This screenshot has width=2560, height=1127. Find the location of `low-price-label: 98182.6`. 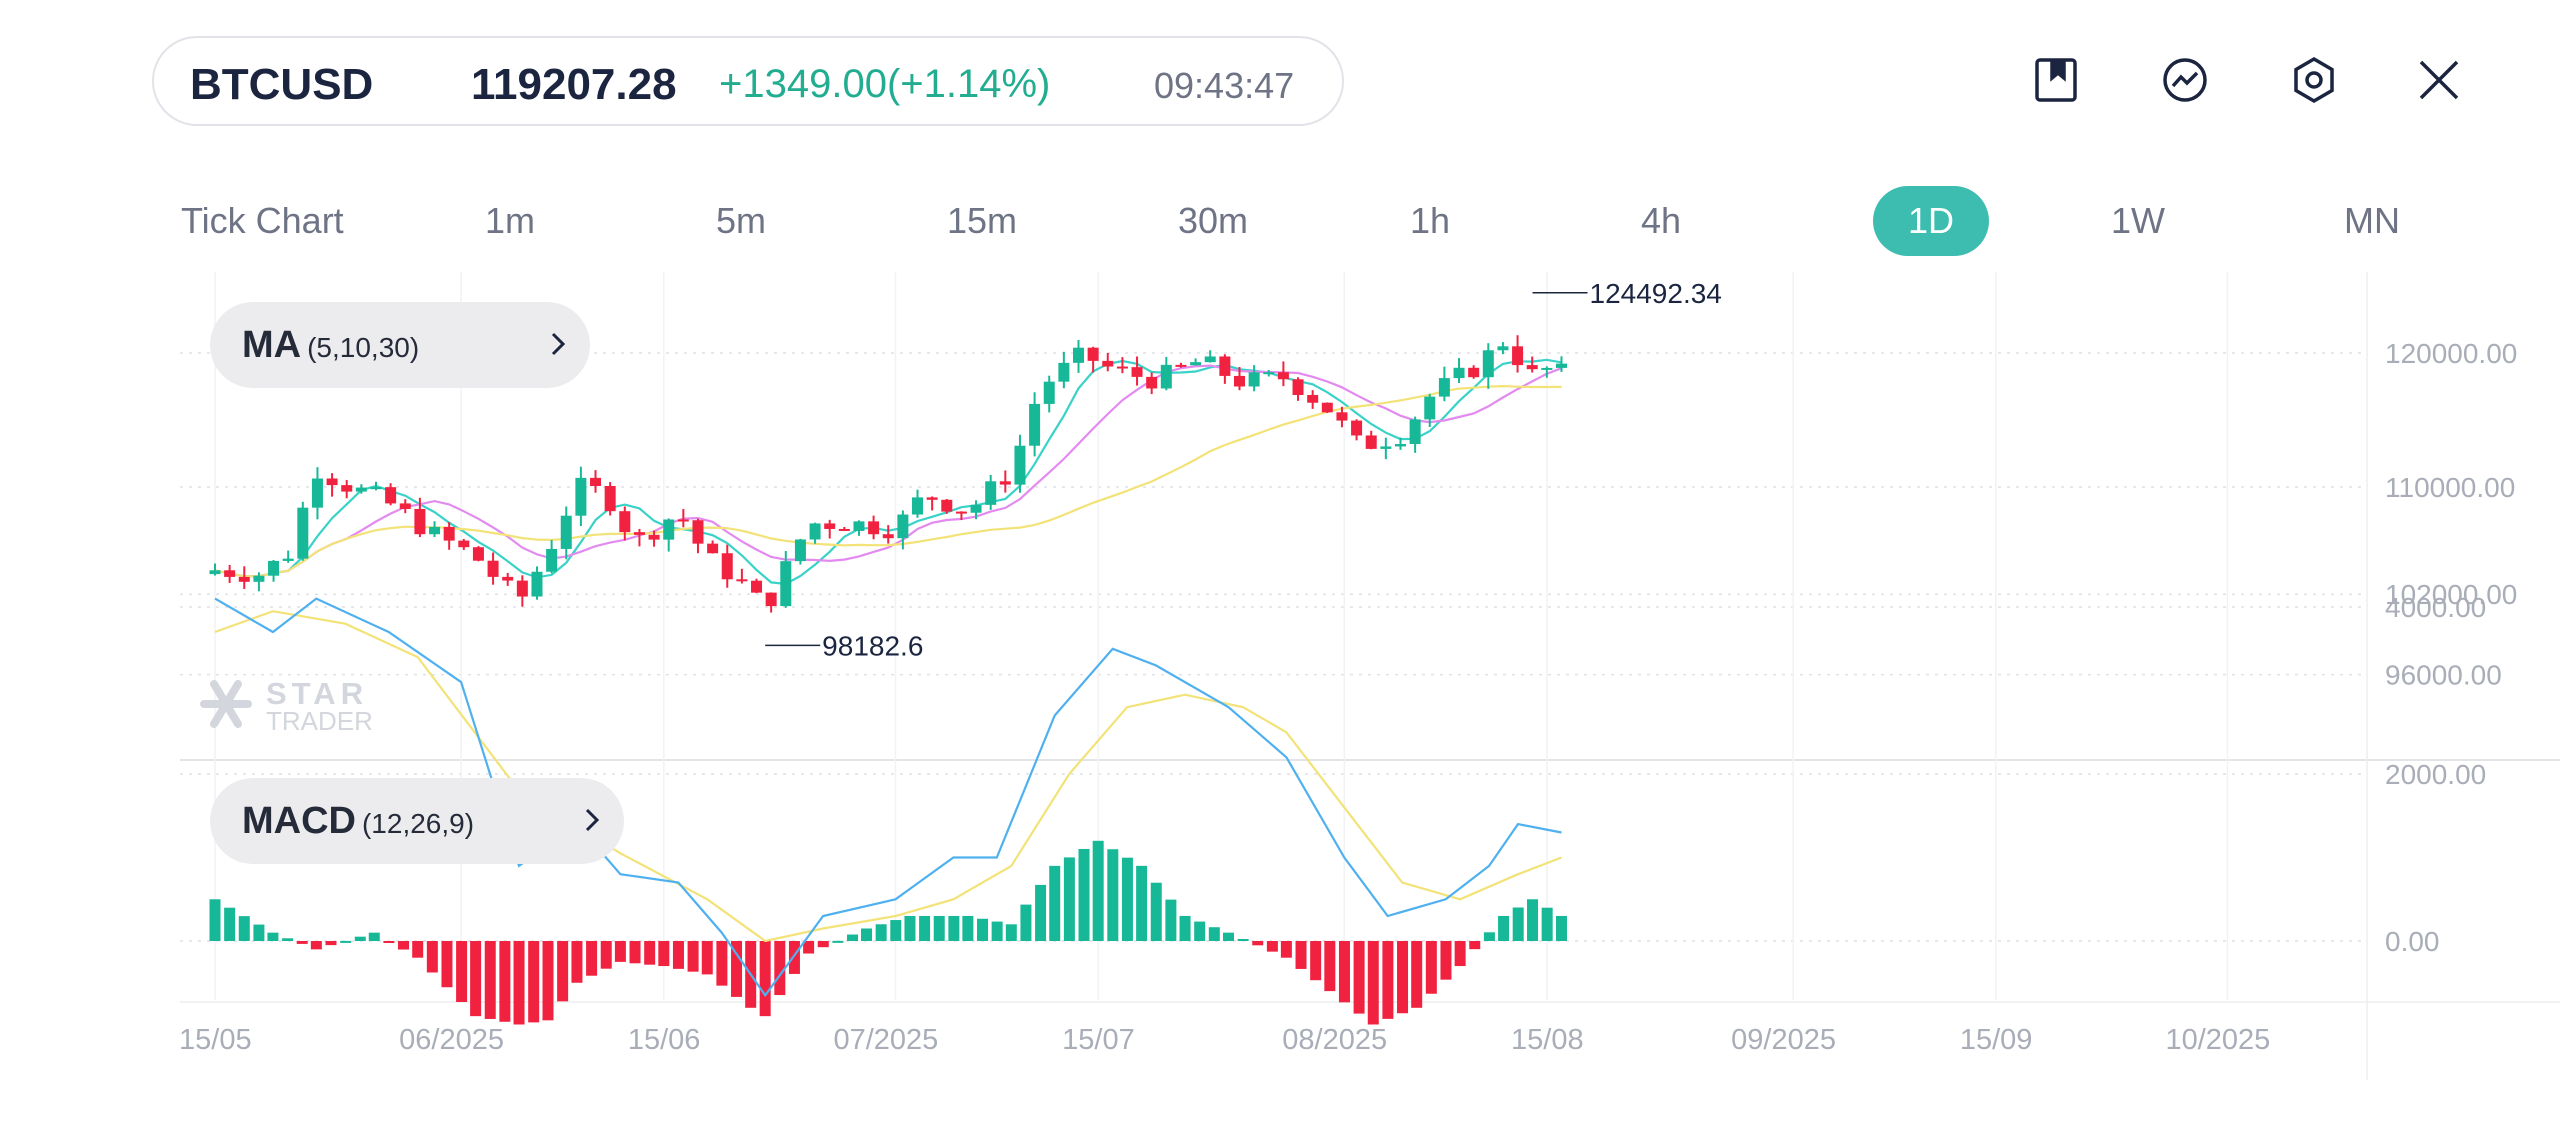

low-price-label: 98182.6 is located at coordinates (872, 645).